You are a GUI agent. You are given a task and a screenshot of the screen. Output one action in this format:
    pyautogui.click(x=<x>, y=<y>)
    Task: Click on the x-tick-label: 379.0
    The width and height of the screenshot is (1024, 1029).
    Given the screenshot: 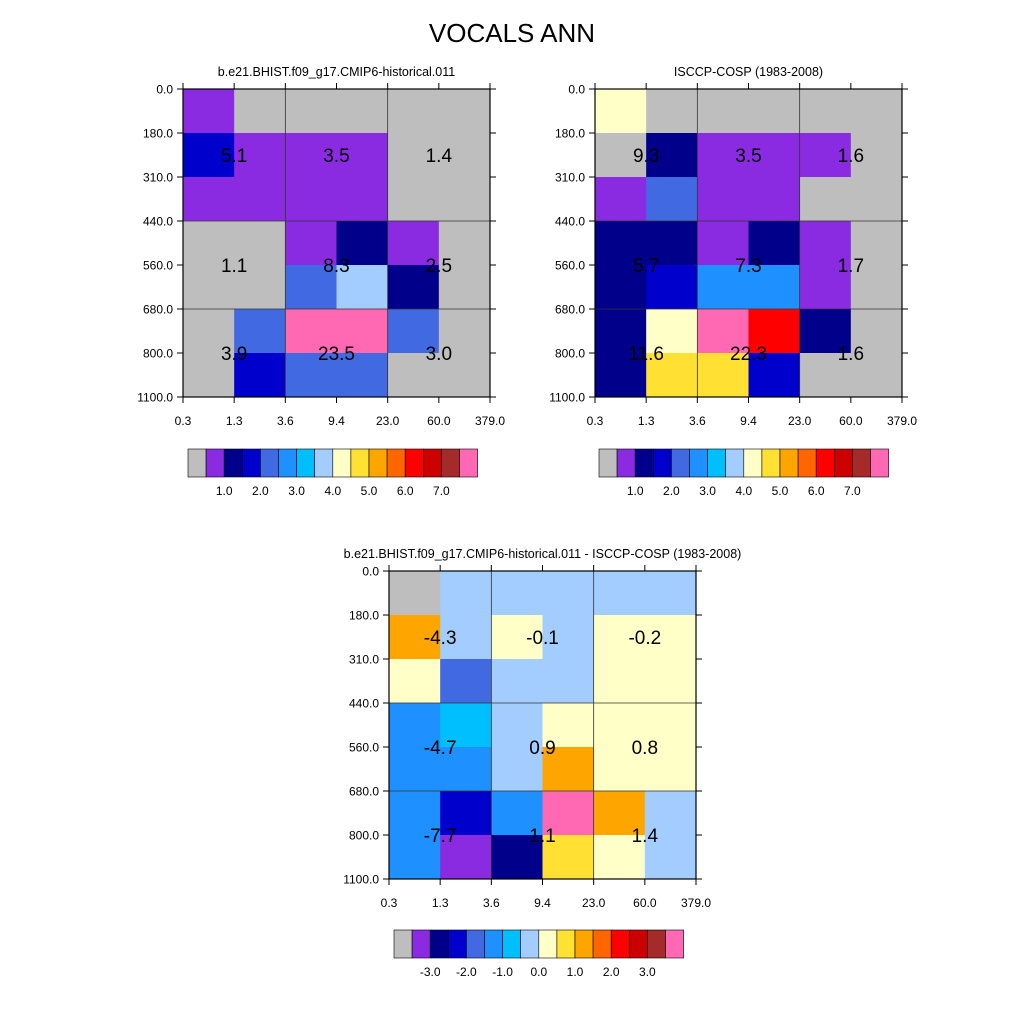 What is the action you would take?
    pyautogui.click(x=902, y=421)
    